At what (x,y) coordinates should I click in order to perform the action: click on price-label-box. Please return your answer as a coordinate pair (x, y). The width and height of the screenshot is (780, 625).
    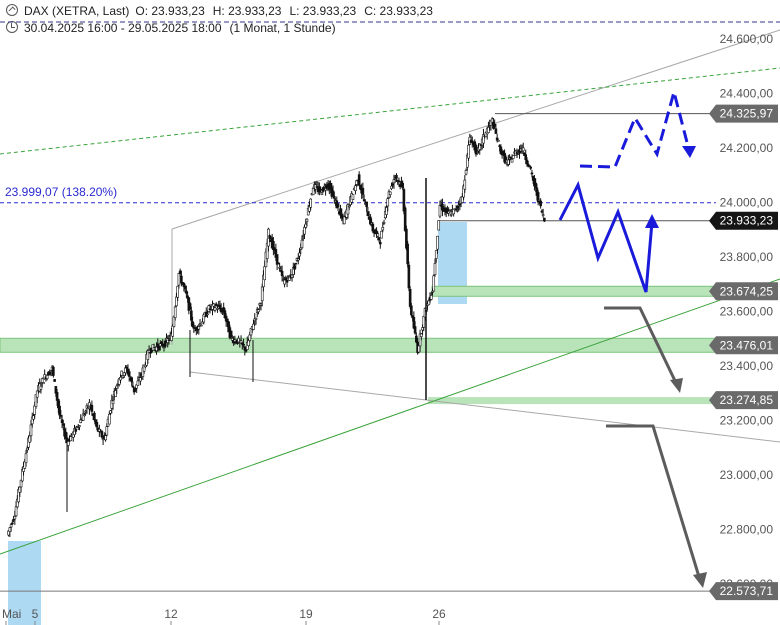
    Looking at the image, I should click on (743, 345).